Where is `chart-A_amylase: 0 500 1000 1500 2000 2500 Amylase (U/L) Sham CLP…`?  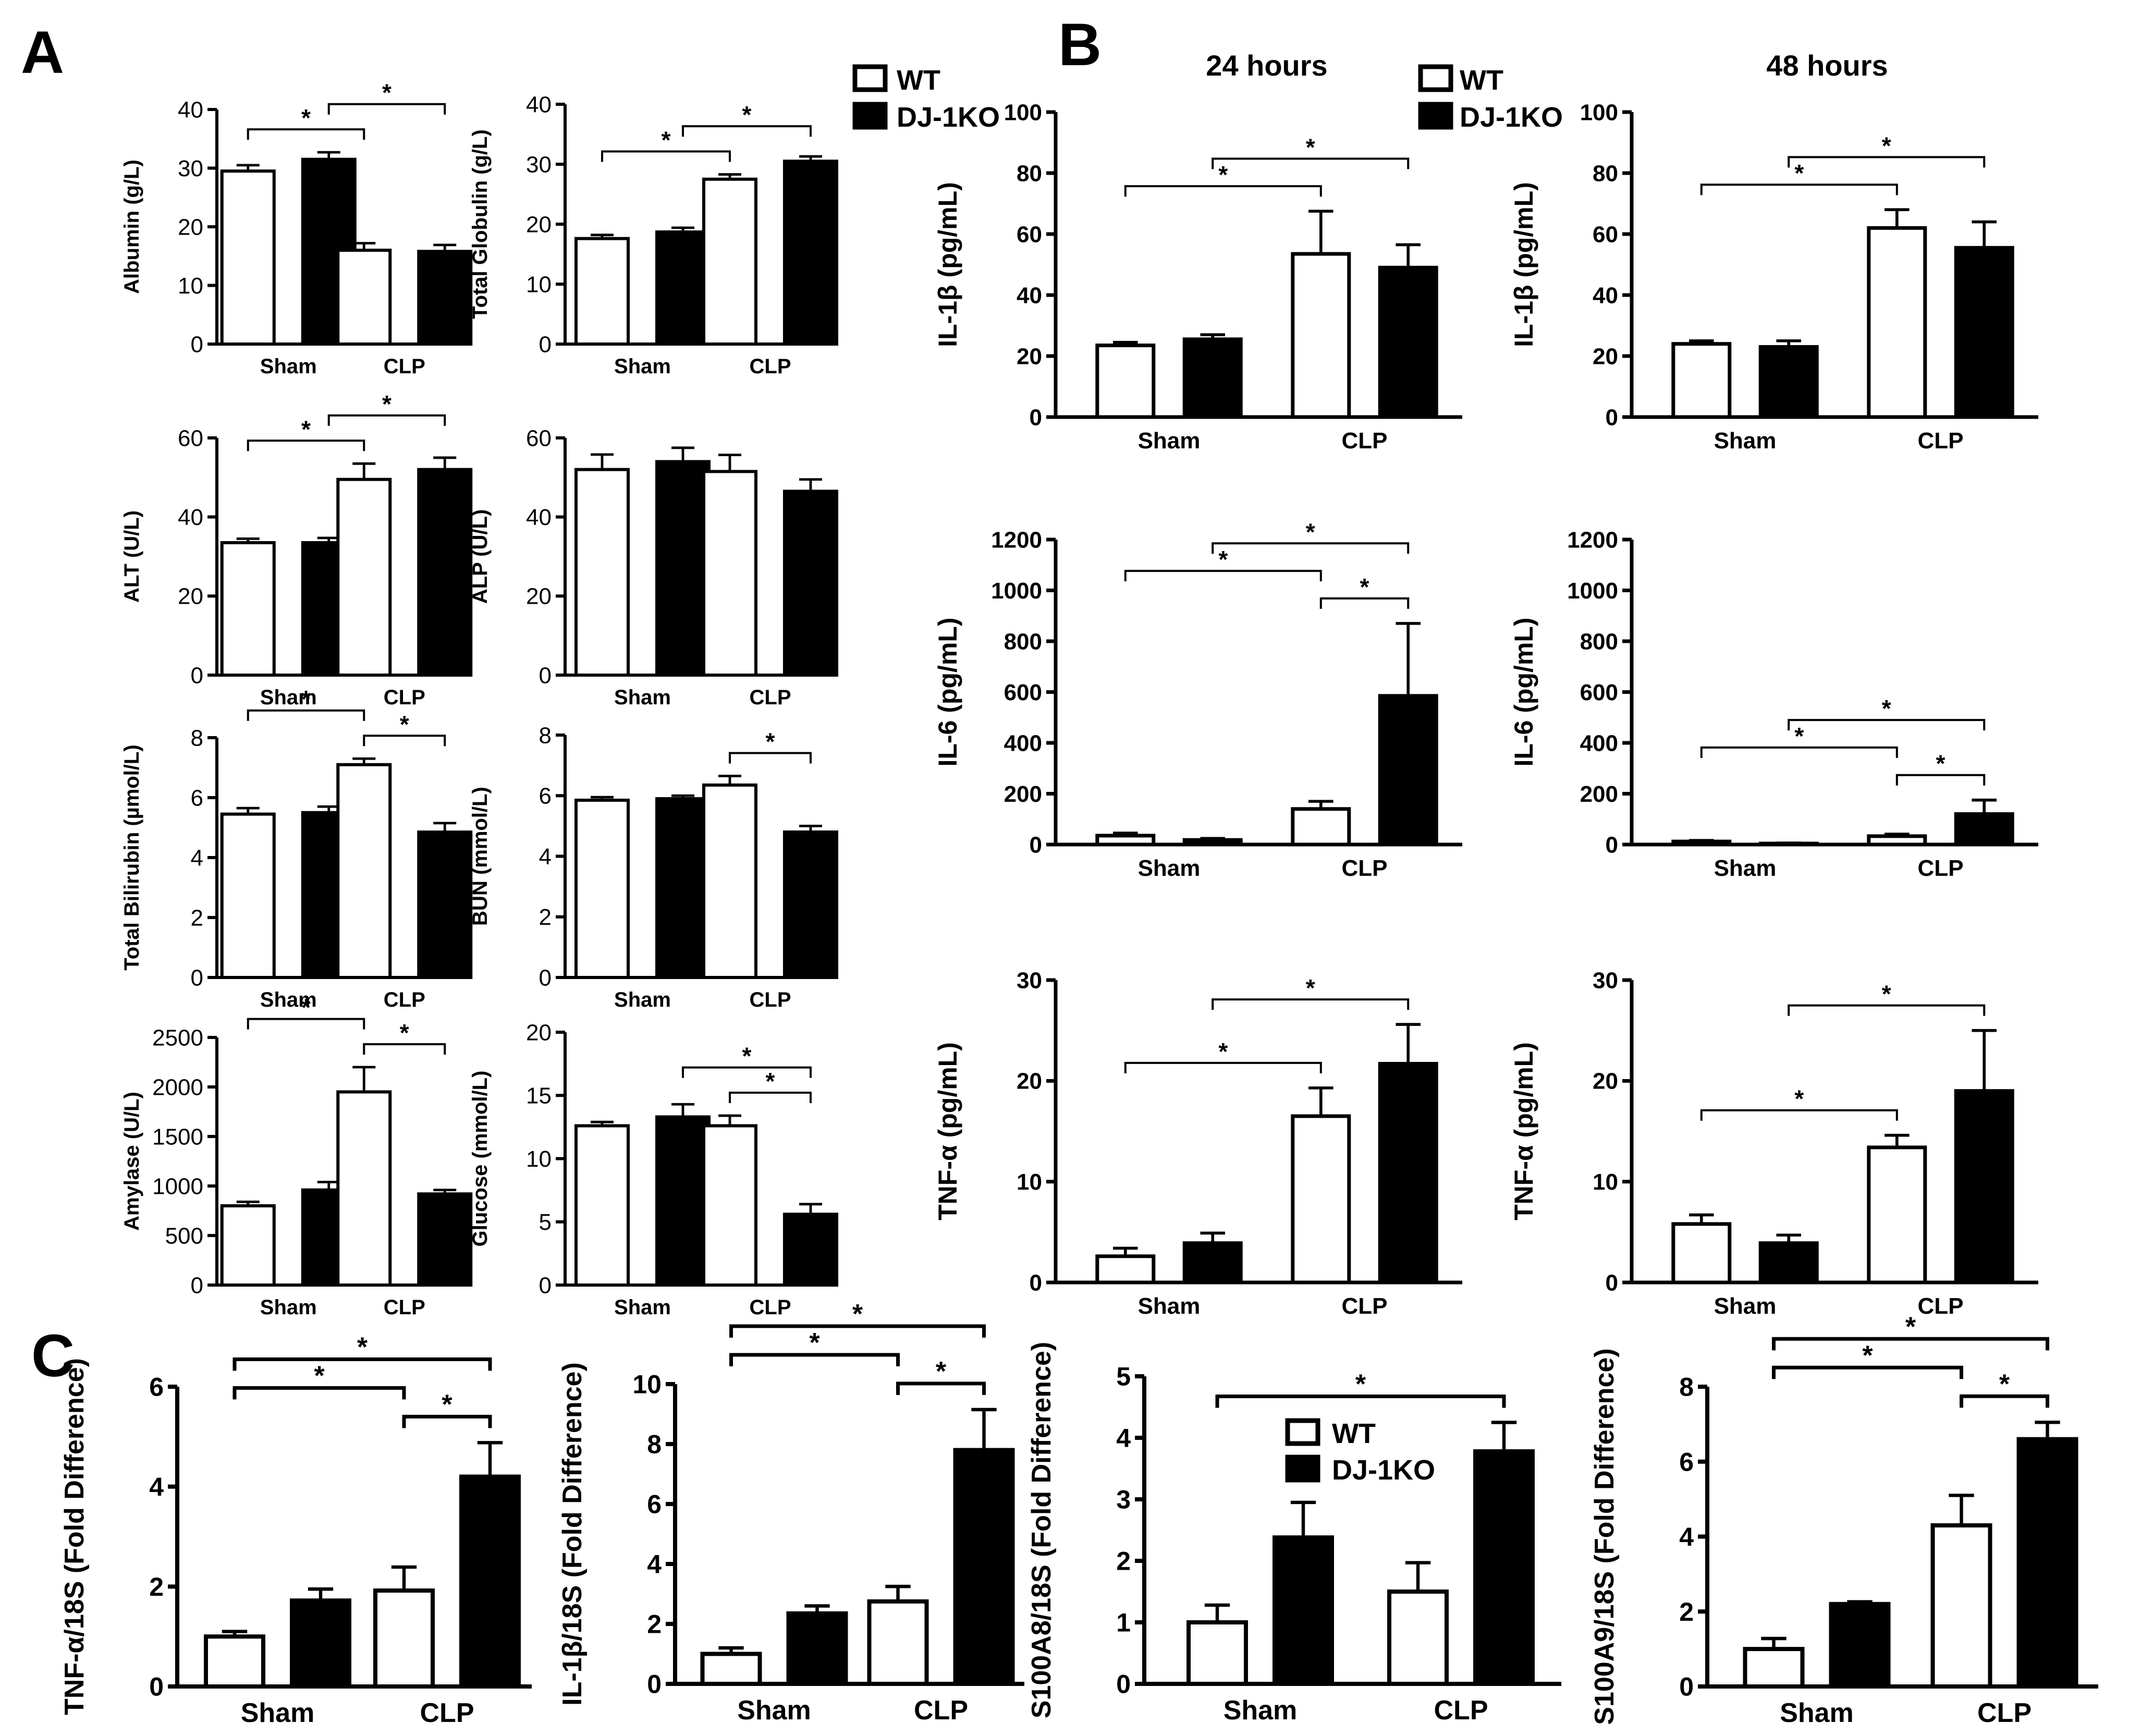
chart-A_amylase: 0 500 1000 1500 2000 2500 Amylase (U/L) Sham CLP… is located at coordinates (296, 1157).